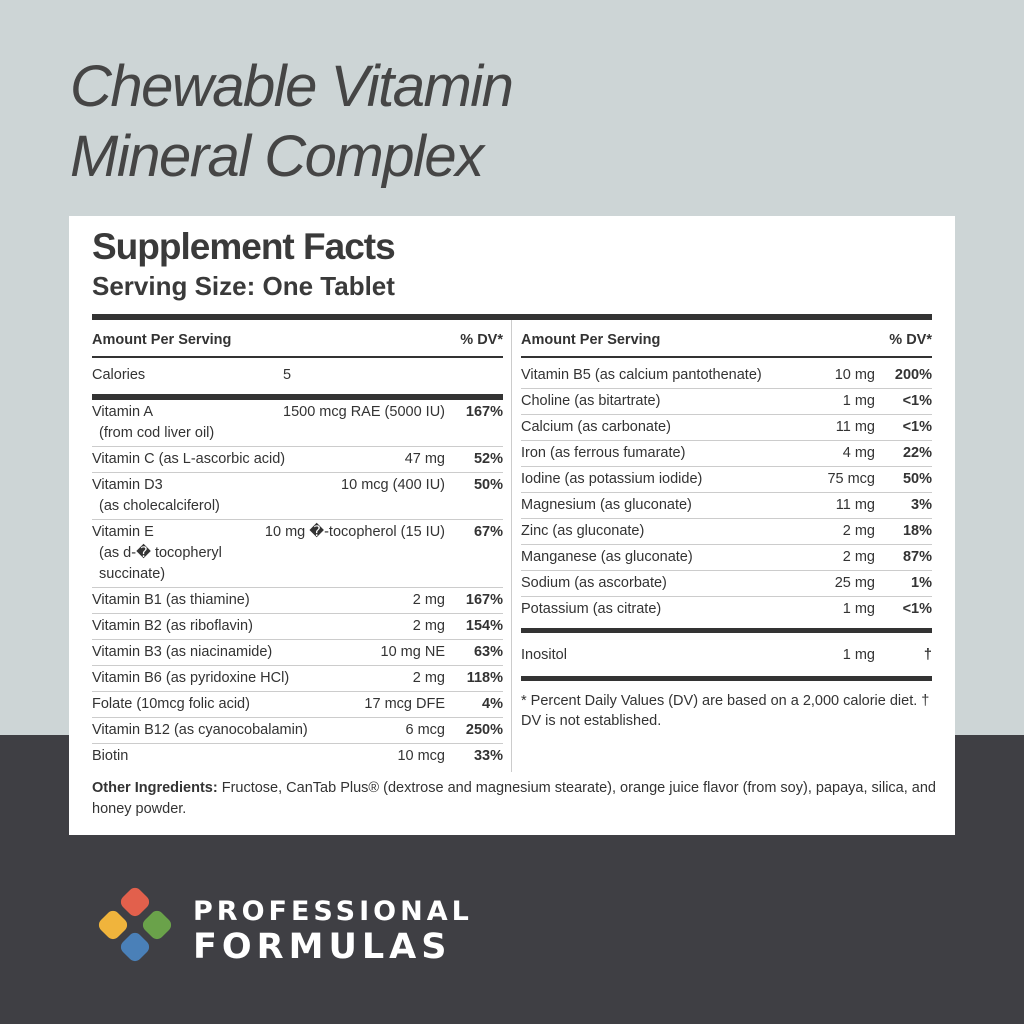 Image resolution: width=1024 pixels, height=1024 pixels. I want to click on nutrient: Vitamin C (as L-ascorbic acid), so click(248, 459).